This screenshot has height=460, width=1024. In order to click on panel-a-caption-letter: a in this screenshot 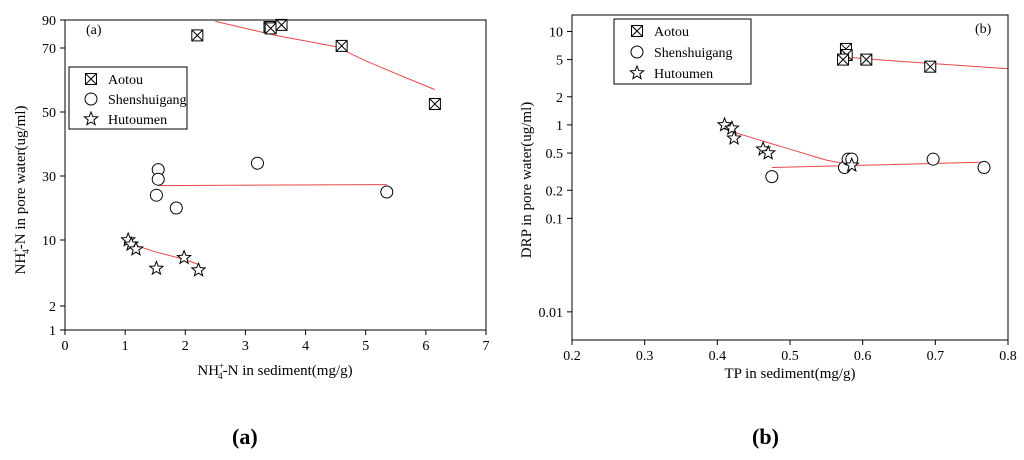, I will do `click(245, 436)`.